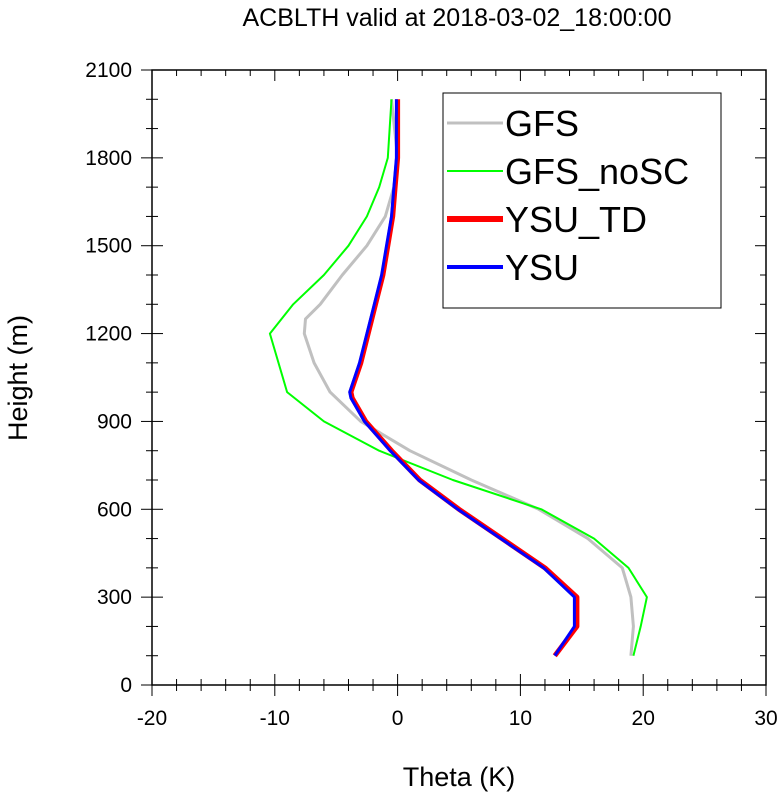 Image resolution: width=783 pixels, height=797 pixels. What do you see at coordinates (114, 421) in the screenshot?
I see `y-tick-label: 900` at bounding box center [114, 421].